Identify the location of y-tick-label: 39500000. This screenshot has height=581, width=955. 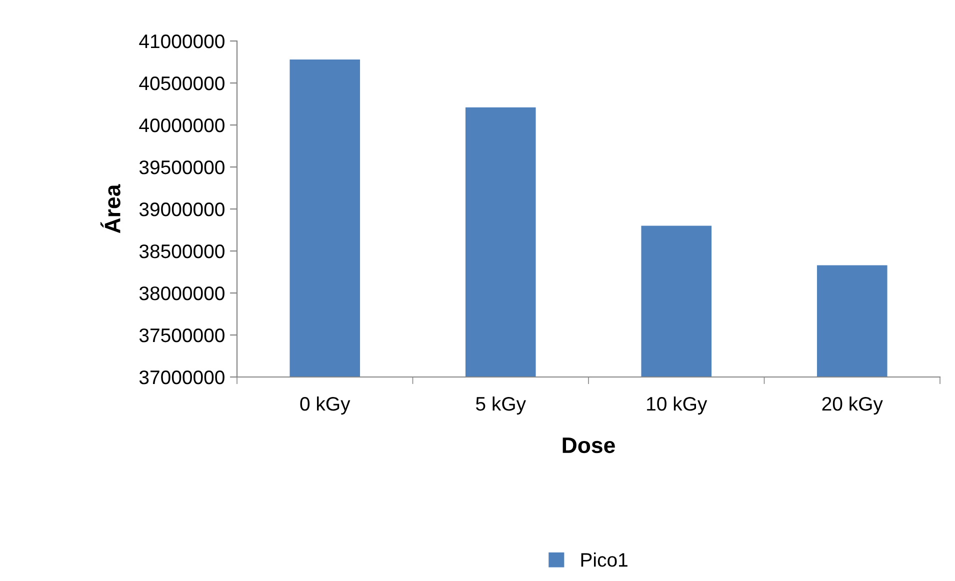
(181, 167).